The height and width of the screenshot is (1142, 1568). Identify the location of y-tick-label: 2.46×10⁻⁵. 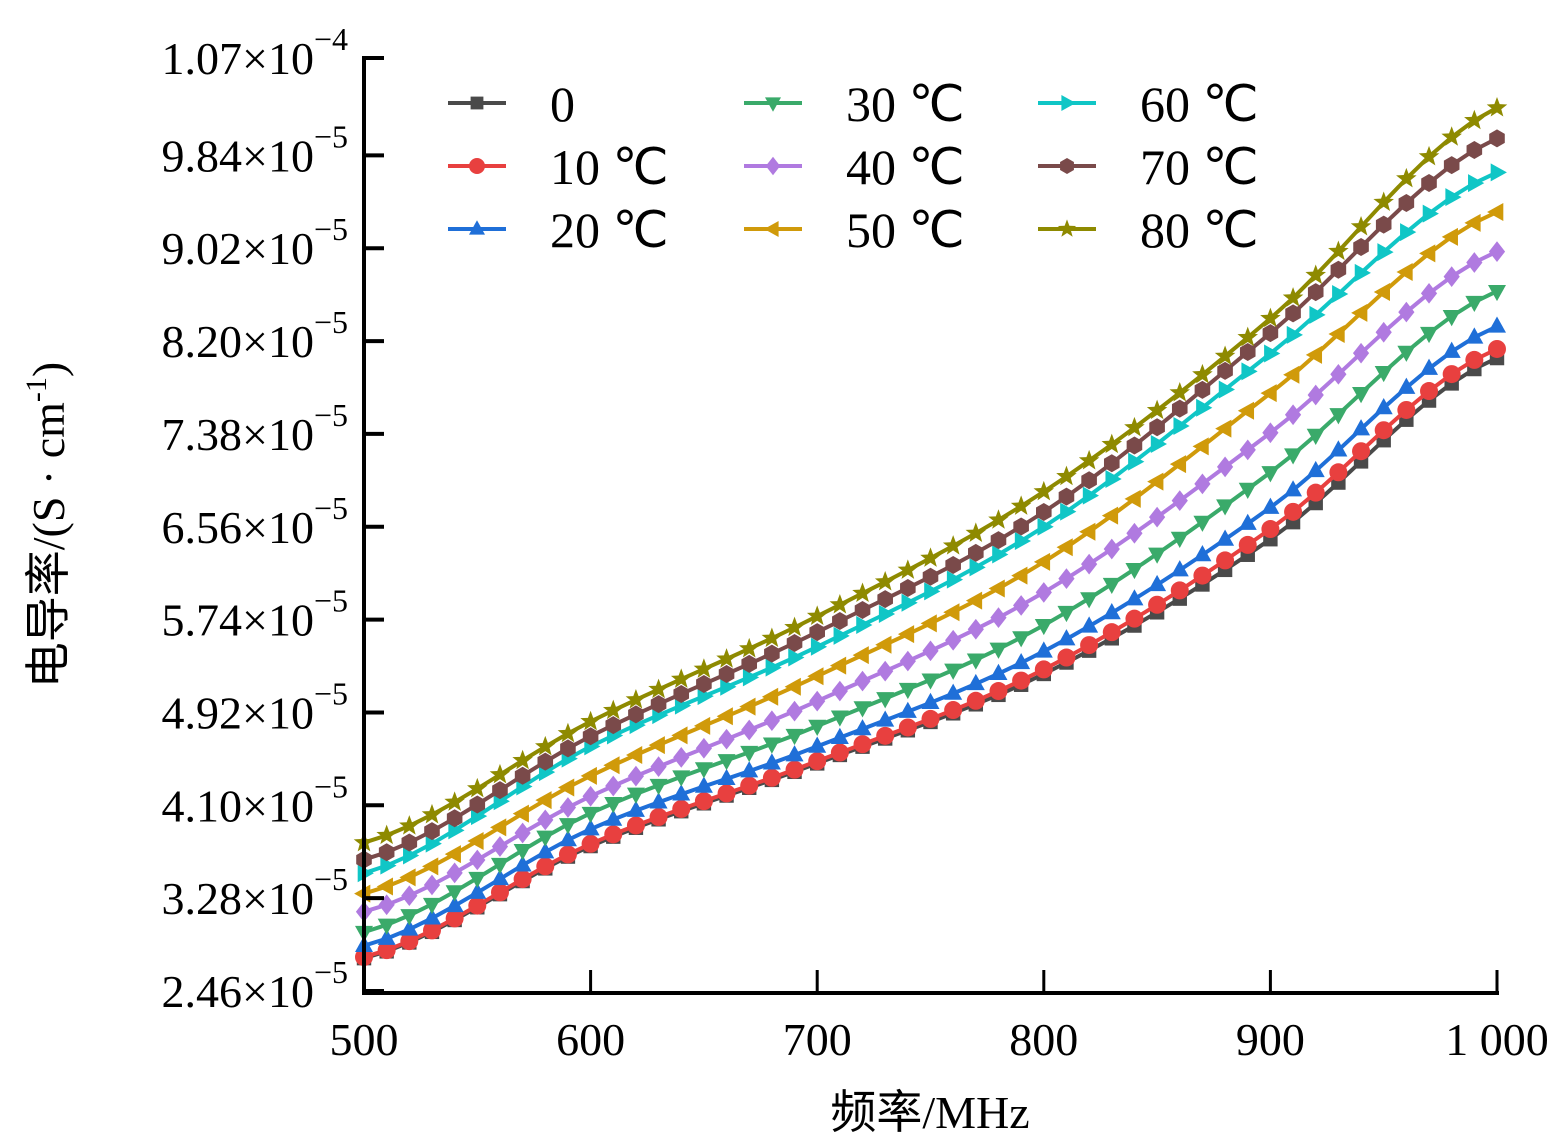
(255, 985).